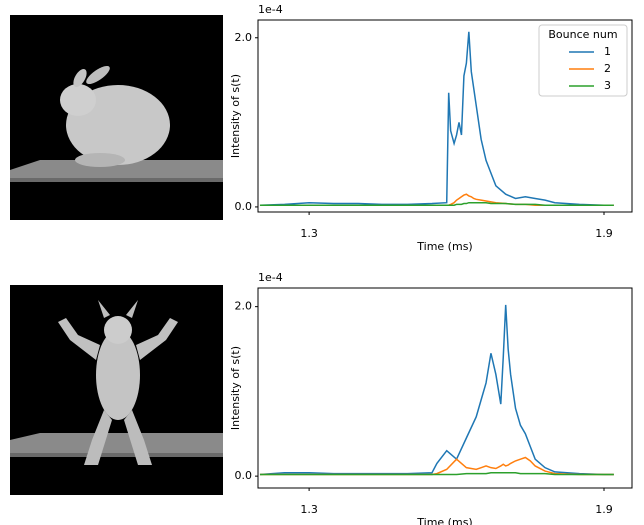 The height and width of the screenshot is (525, 644). What do you see at coordinates (582, 34) in the screenshot?
I see `legend-title: Bounce num` at bounding box center [582, 34].